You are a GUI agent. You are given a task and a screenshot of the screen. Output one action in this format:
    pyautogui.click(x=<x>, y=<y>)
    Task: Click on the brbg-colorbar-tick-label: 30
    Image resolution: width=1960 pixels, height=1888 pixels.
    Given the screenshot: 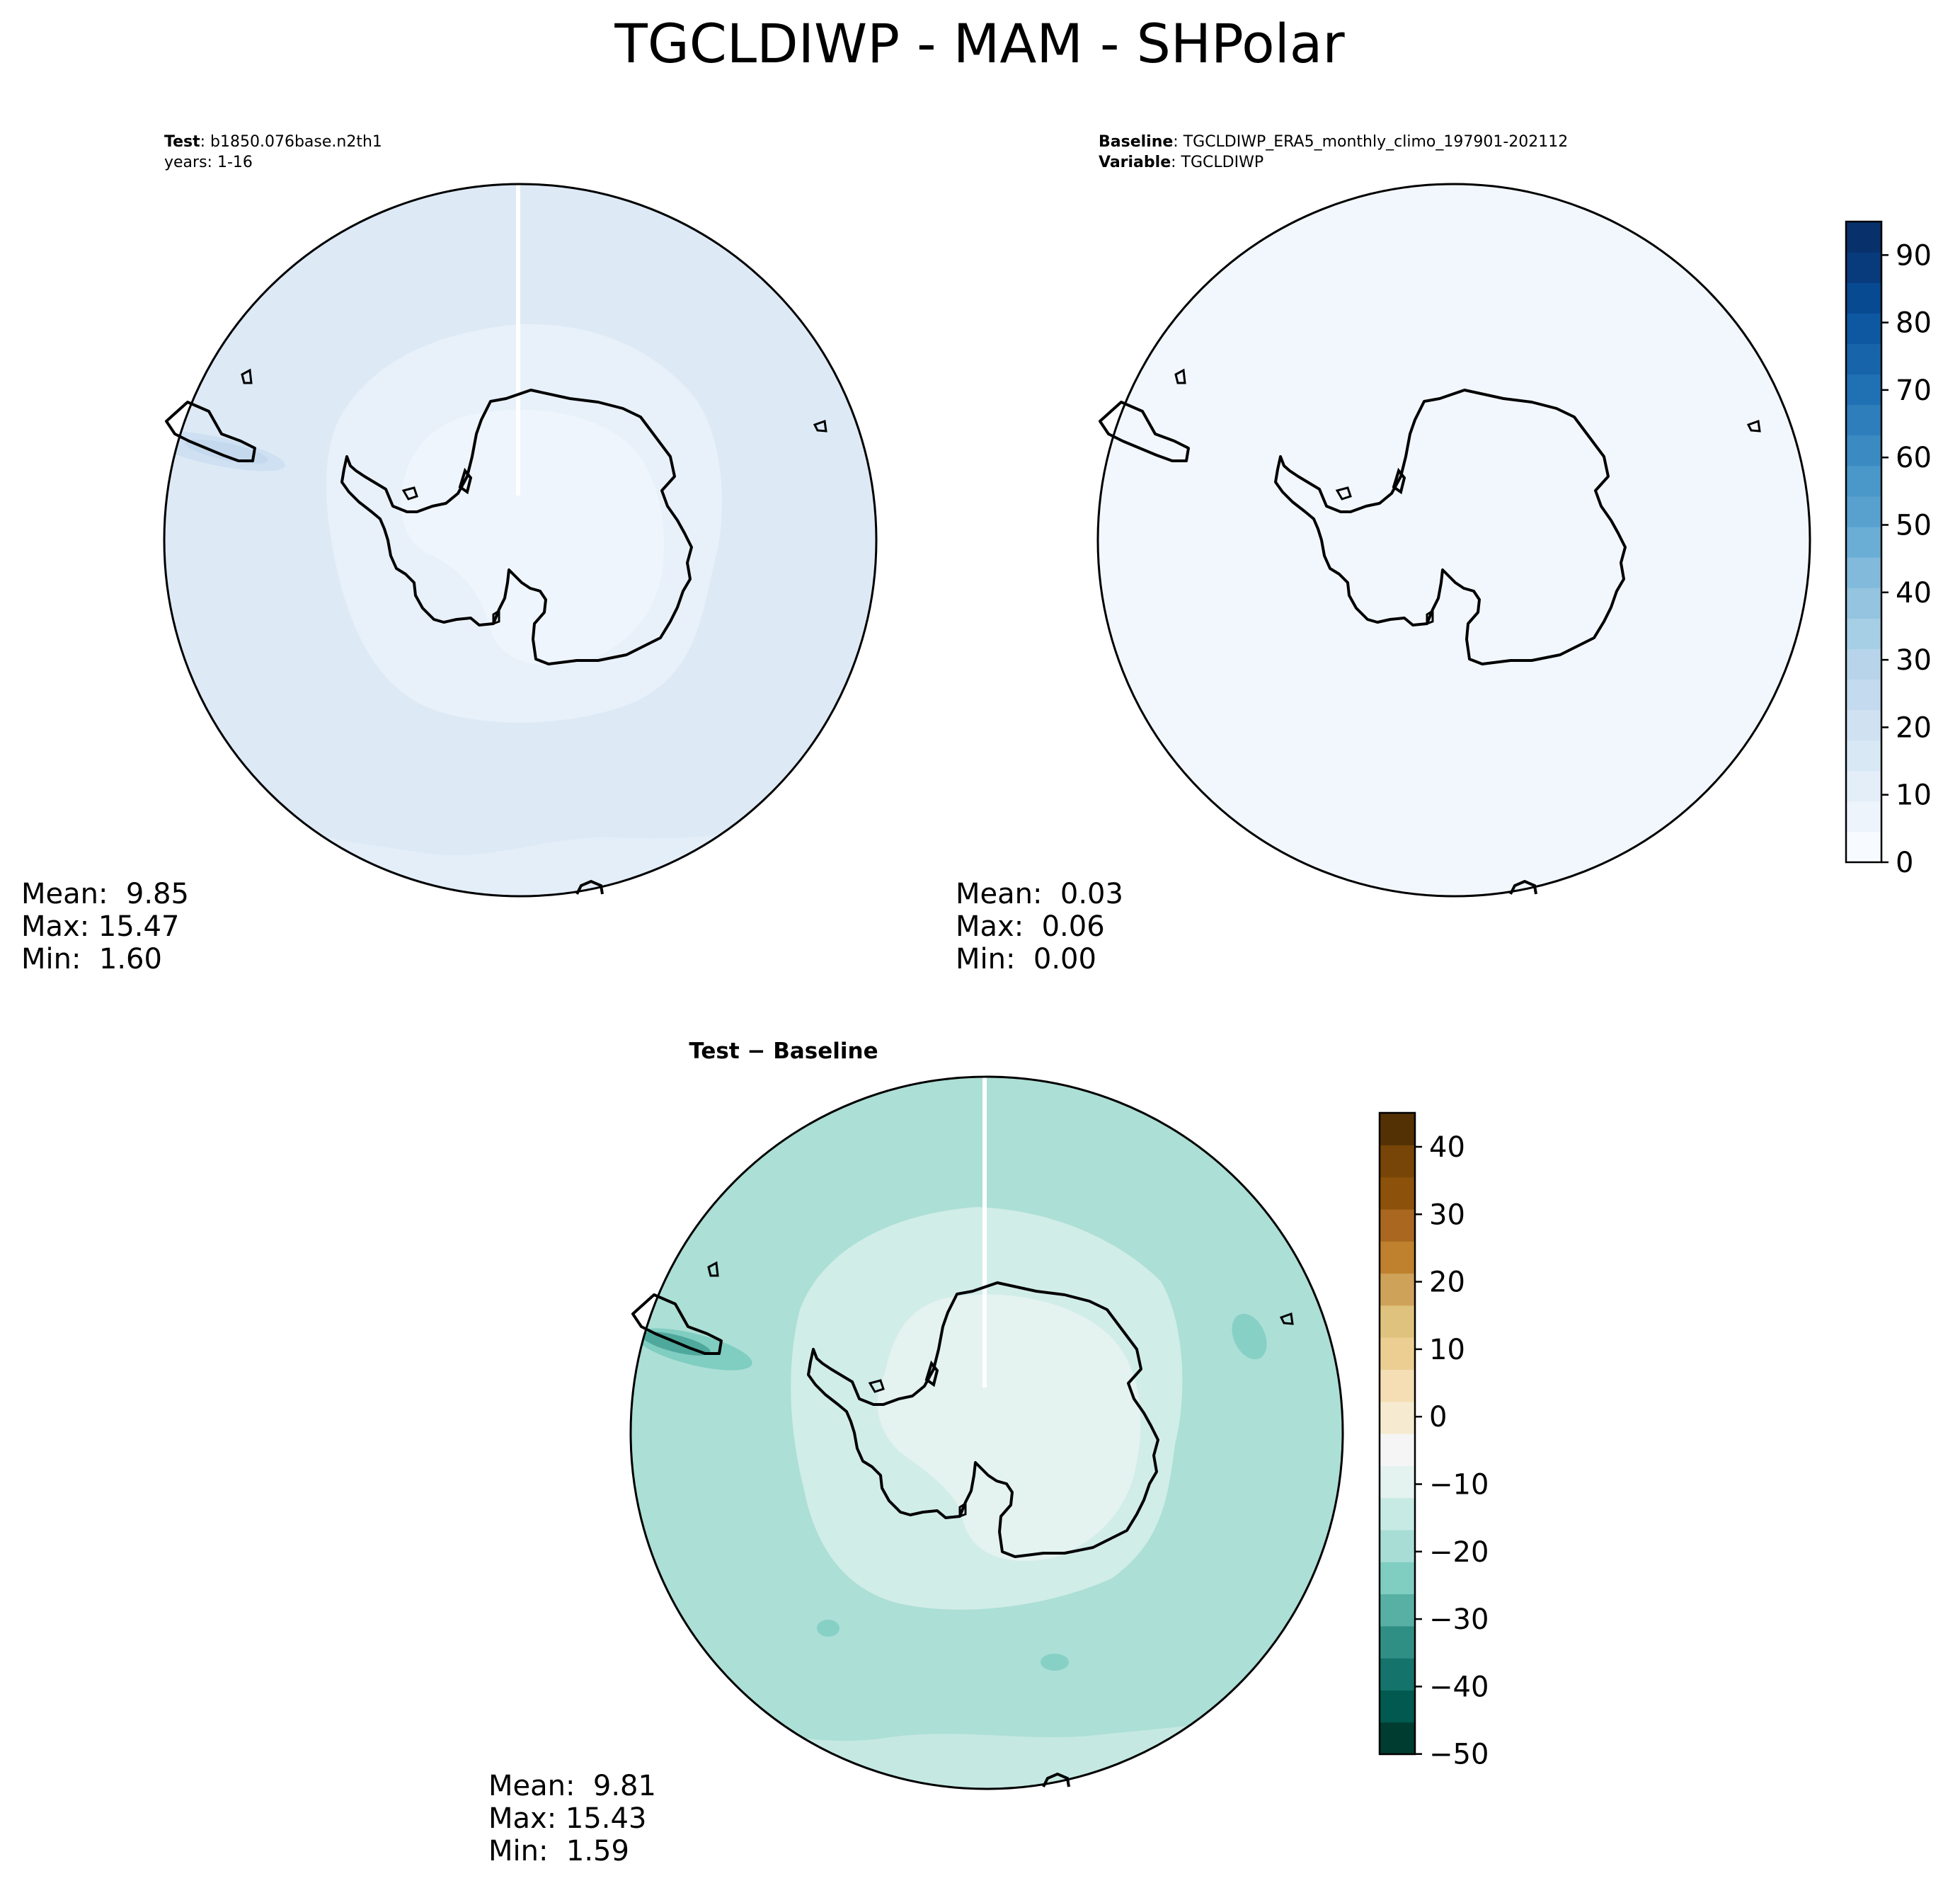 What is the action you would take?
    pyautogui.click(x=1447, y=1214)
    